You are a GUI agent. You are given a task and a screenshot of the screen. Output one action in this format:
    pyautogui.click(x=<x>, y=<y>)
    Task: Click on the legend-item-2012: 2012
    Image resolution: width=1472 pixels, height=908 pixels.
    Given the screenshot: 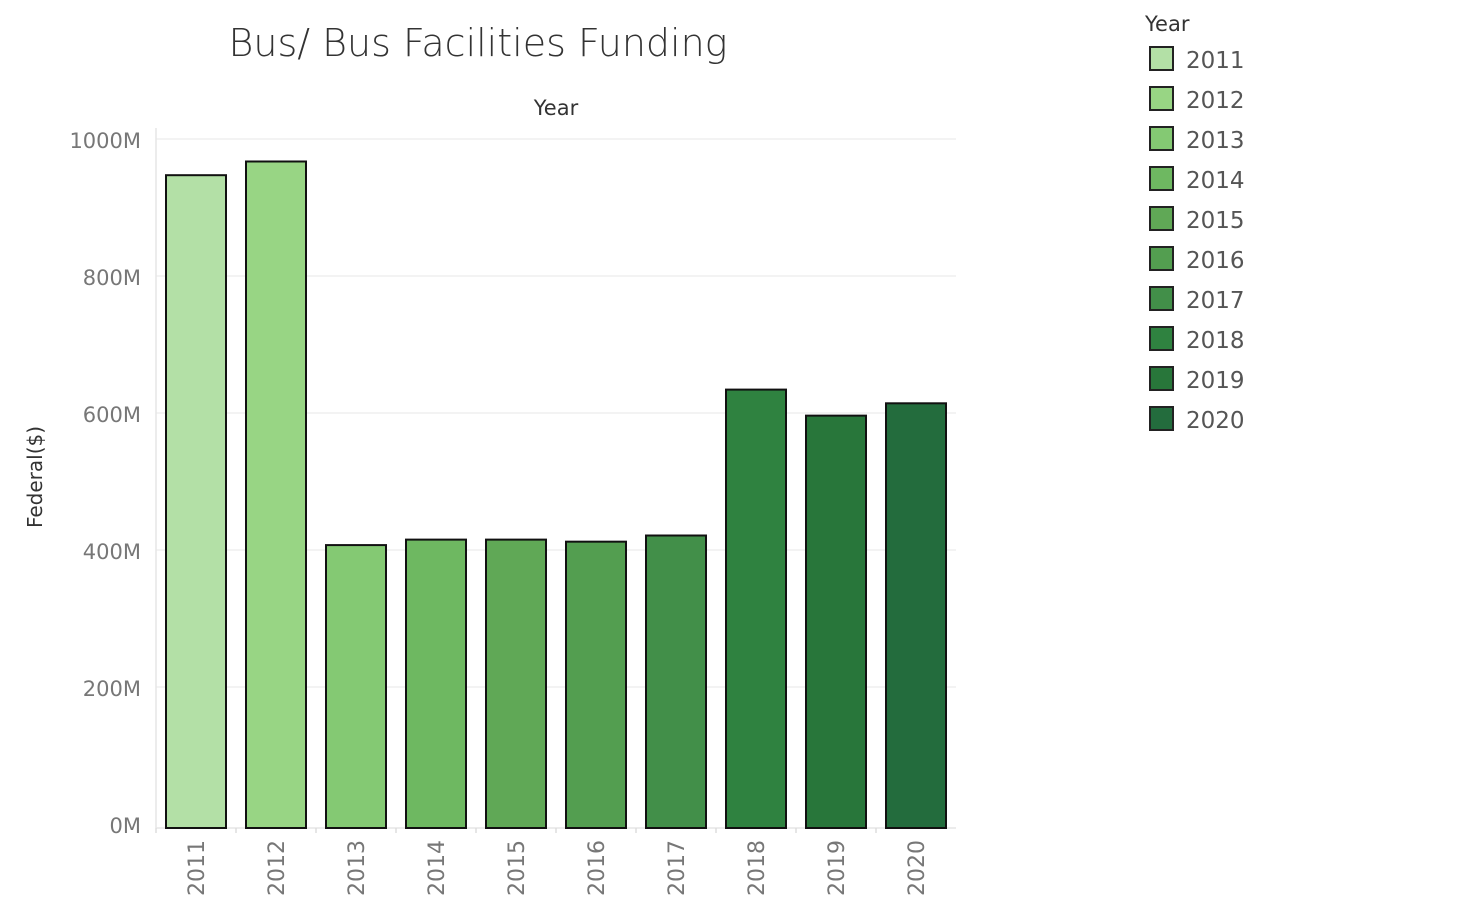 What is the action you would take?
    pyautogui.click(x=1197, y=100)
    